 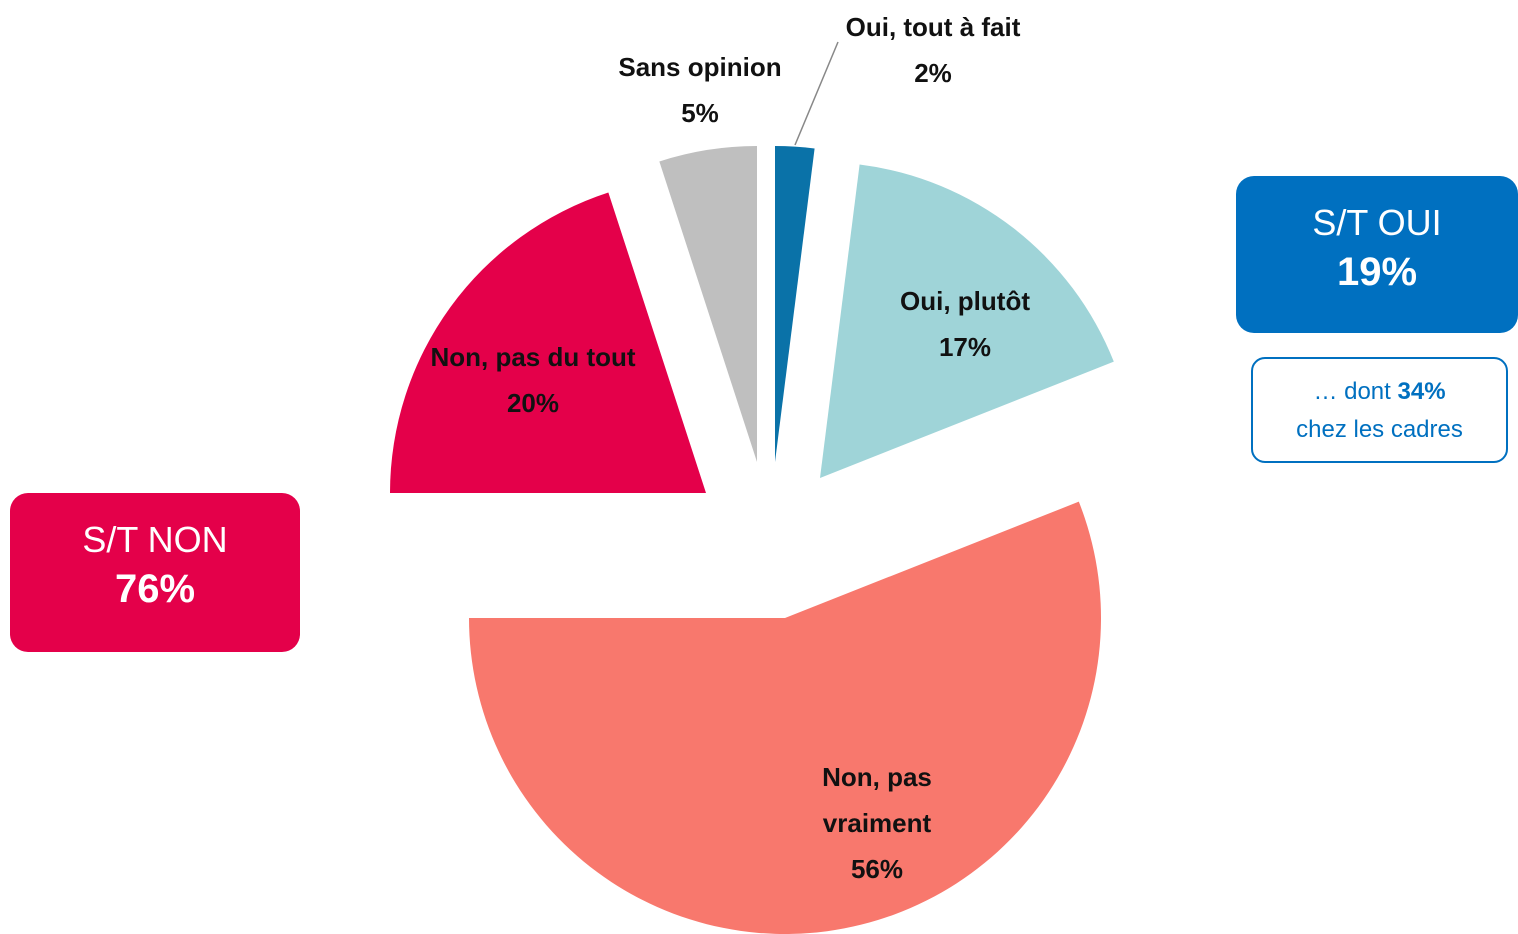 I want to click on note-text: chez les cadres, so click(x=1379, y=429).